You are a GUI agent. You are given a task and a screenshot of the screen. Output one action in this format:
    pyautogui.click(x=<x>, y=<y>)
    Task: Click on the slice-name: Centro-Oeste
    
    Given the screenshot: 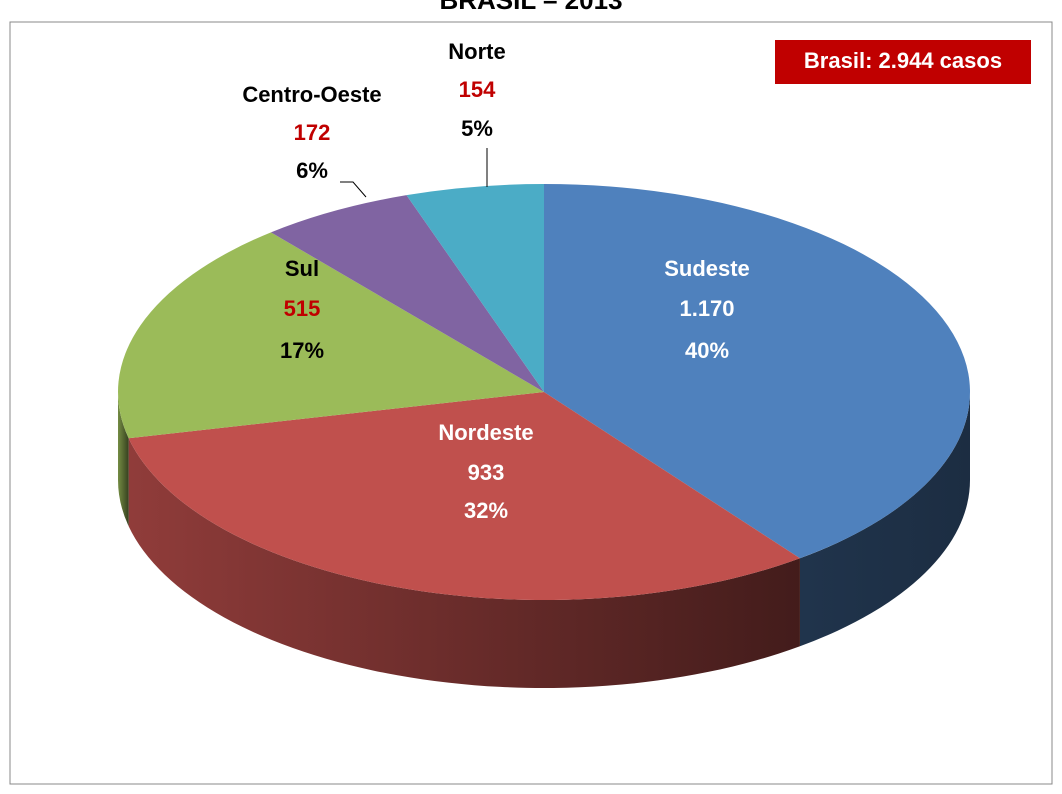 What is the action you would take?
    pyautogui.click(x=311, y=94)
    